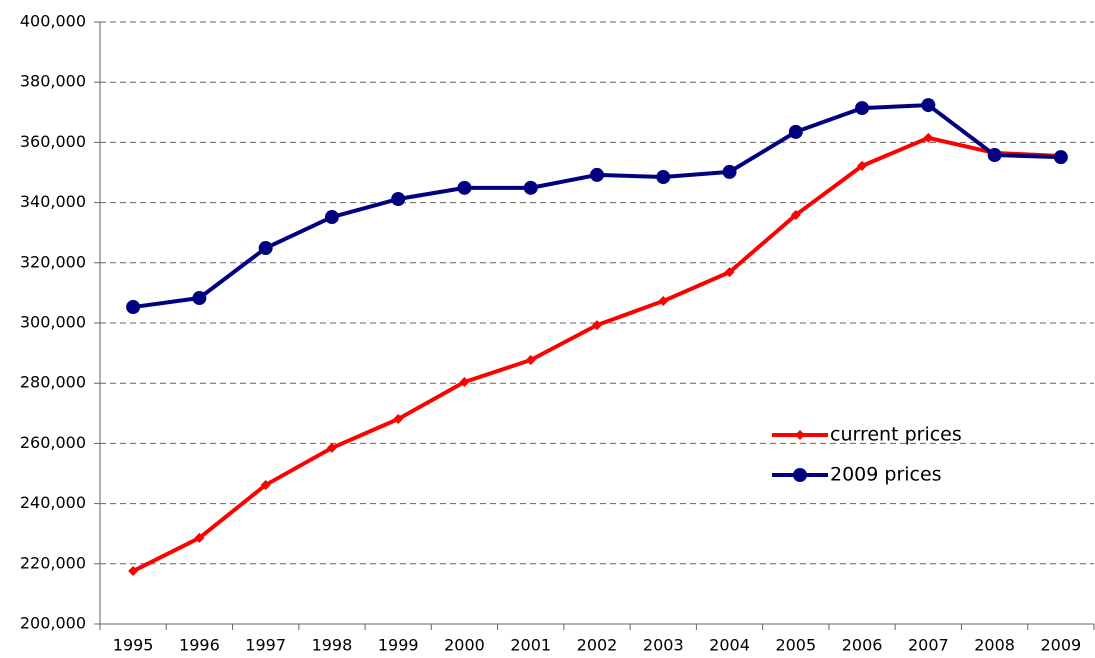 The height and width of the screenshot is (658, 1095). Describe the element at coordinates (464, 645) in the screenshot. I see `x-tick-label: 2000` at that location.